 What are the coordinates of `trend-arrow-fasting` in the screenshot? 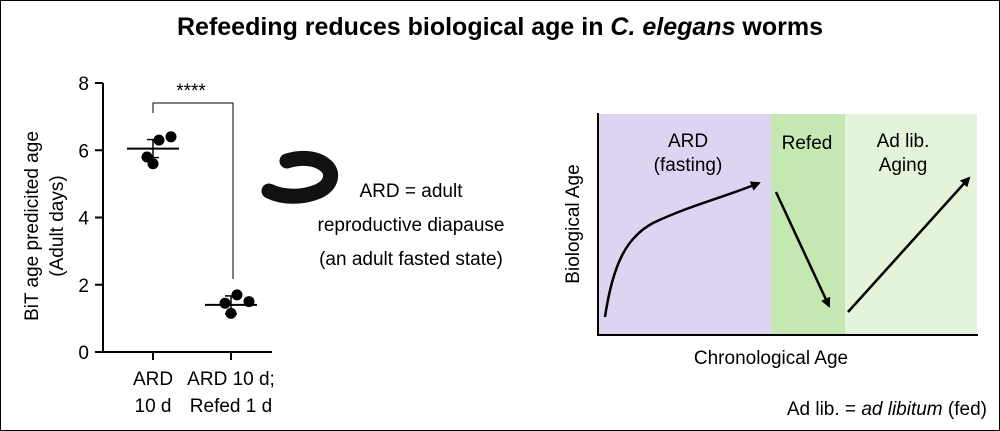 It's located at (682, 249).